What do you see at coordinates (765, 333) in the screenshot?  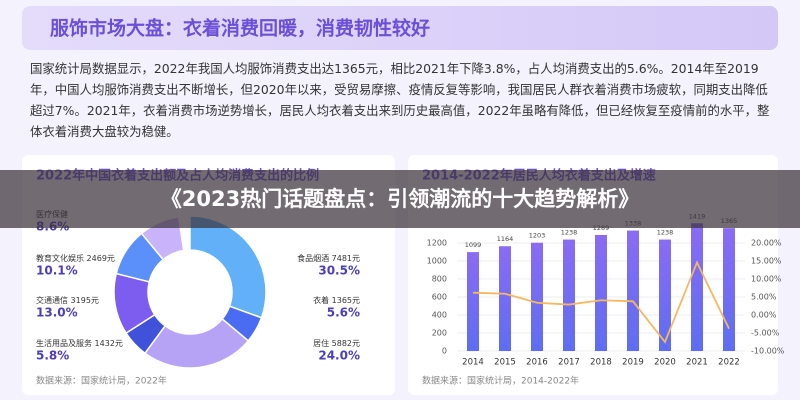 I see `y2-tick-label: -5.00%` at bounding box center [765, 333].